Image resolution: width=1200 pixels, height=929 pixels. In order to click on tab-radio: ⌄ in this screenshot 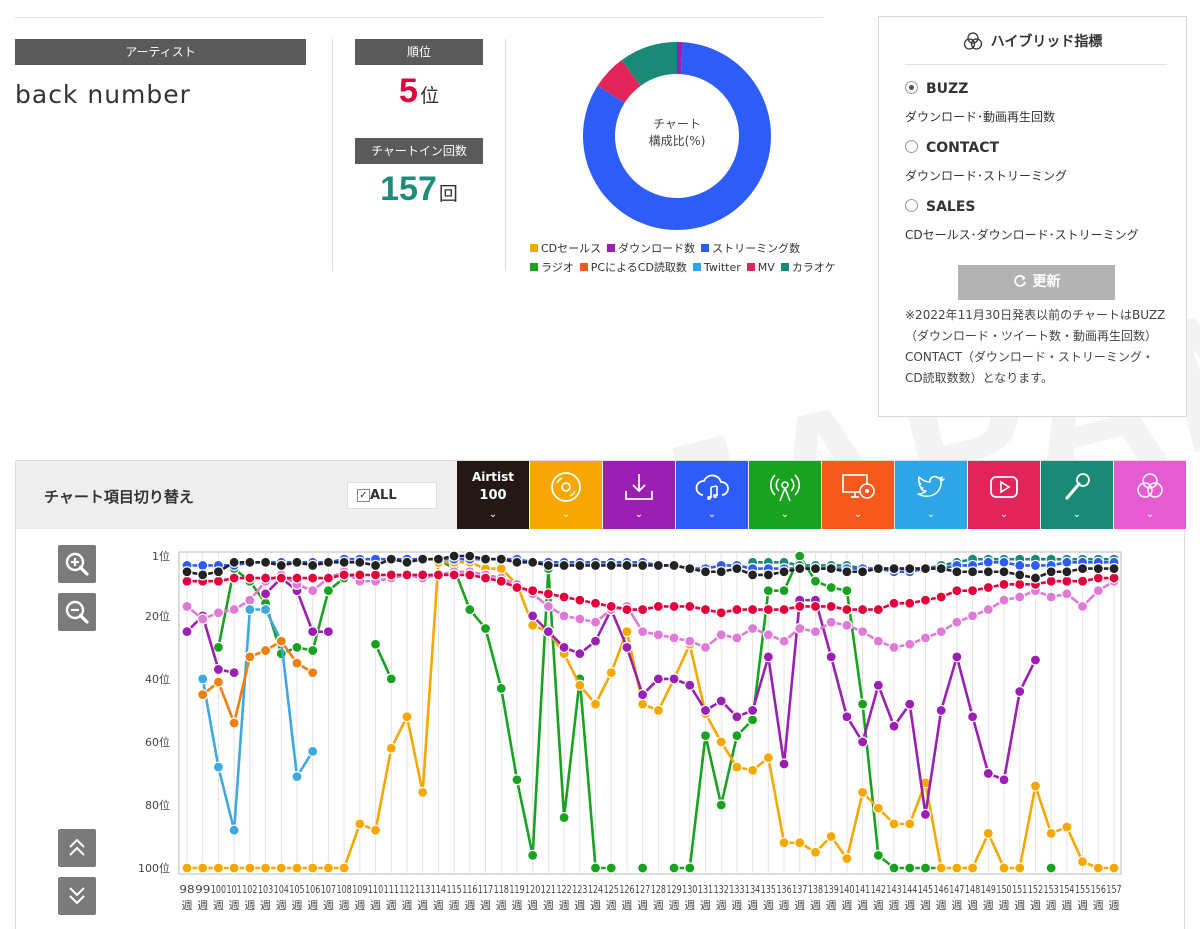, I will do `click(785, 495)`.